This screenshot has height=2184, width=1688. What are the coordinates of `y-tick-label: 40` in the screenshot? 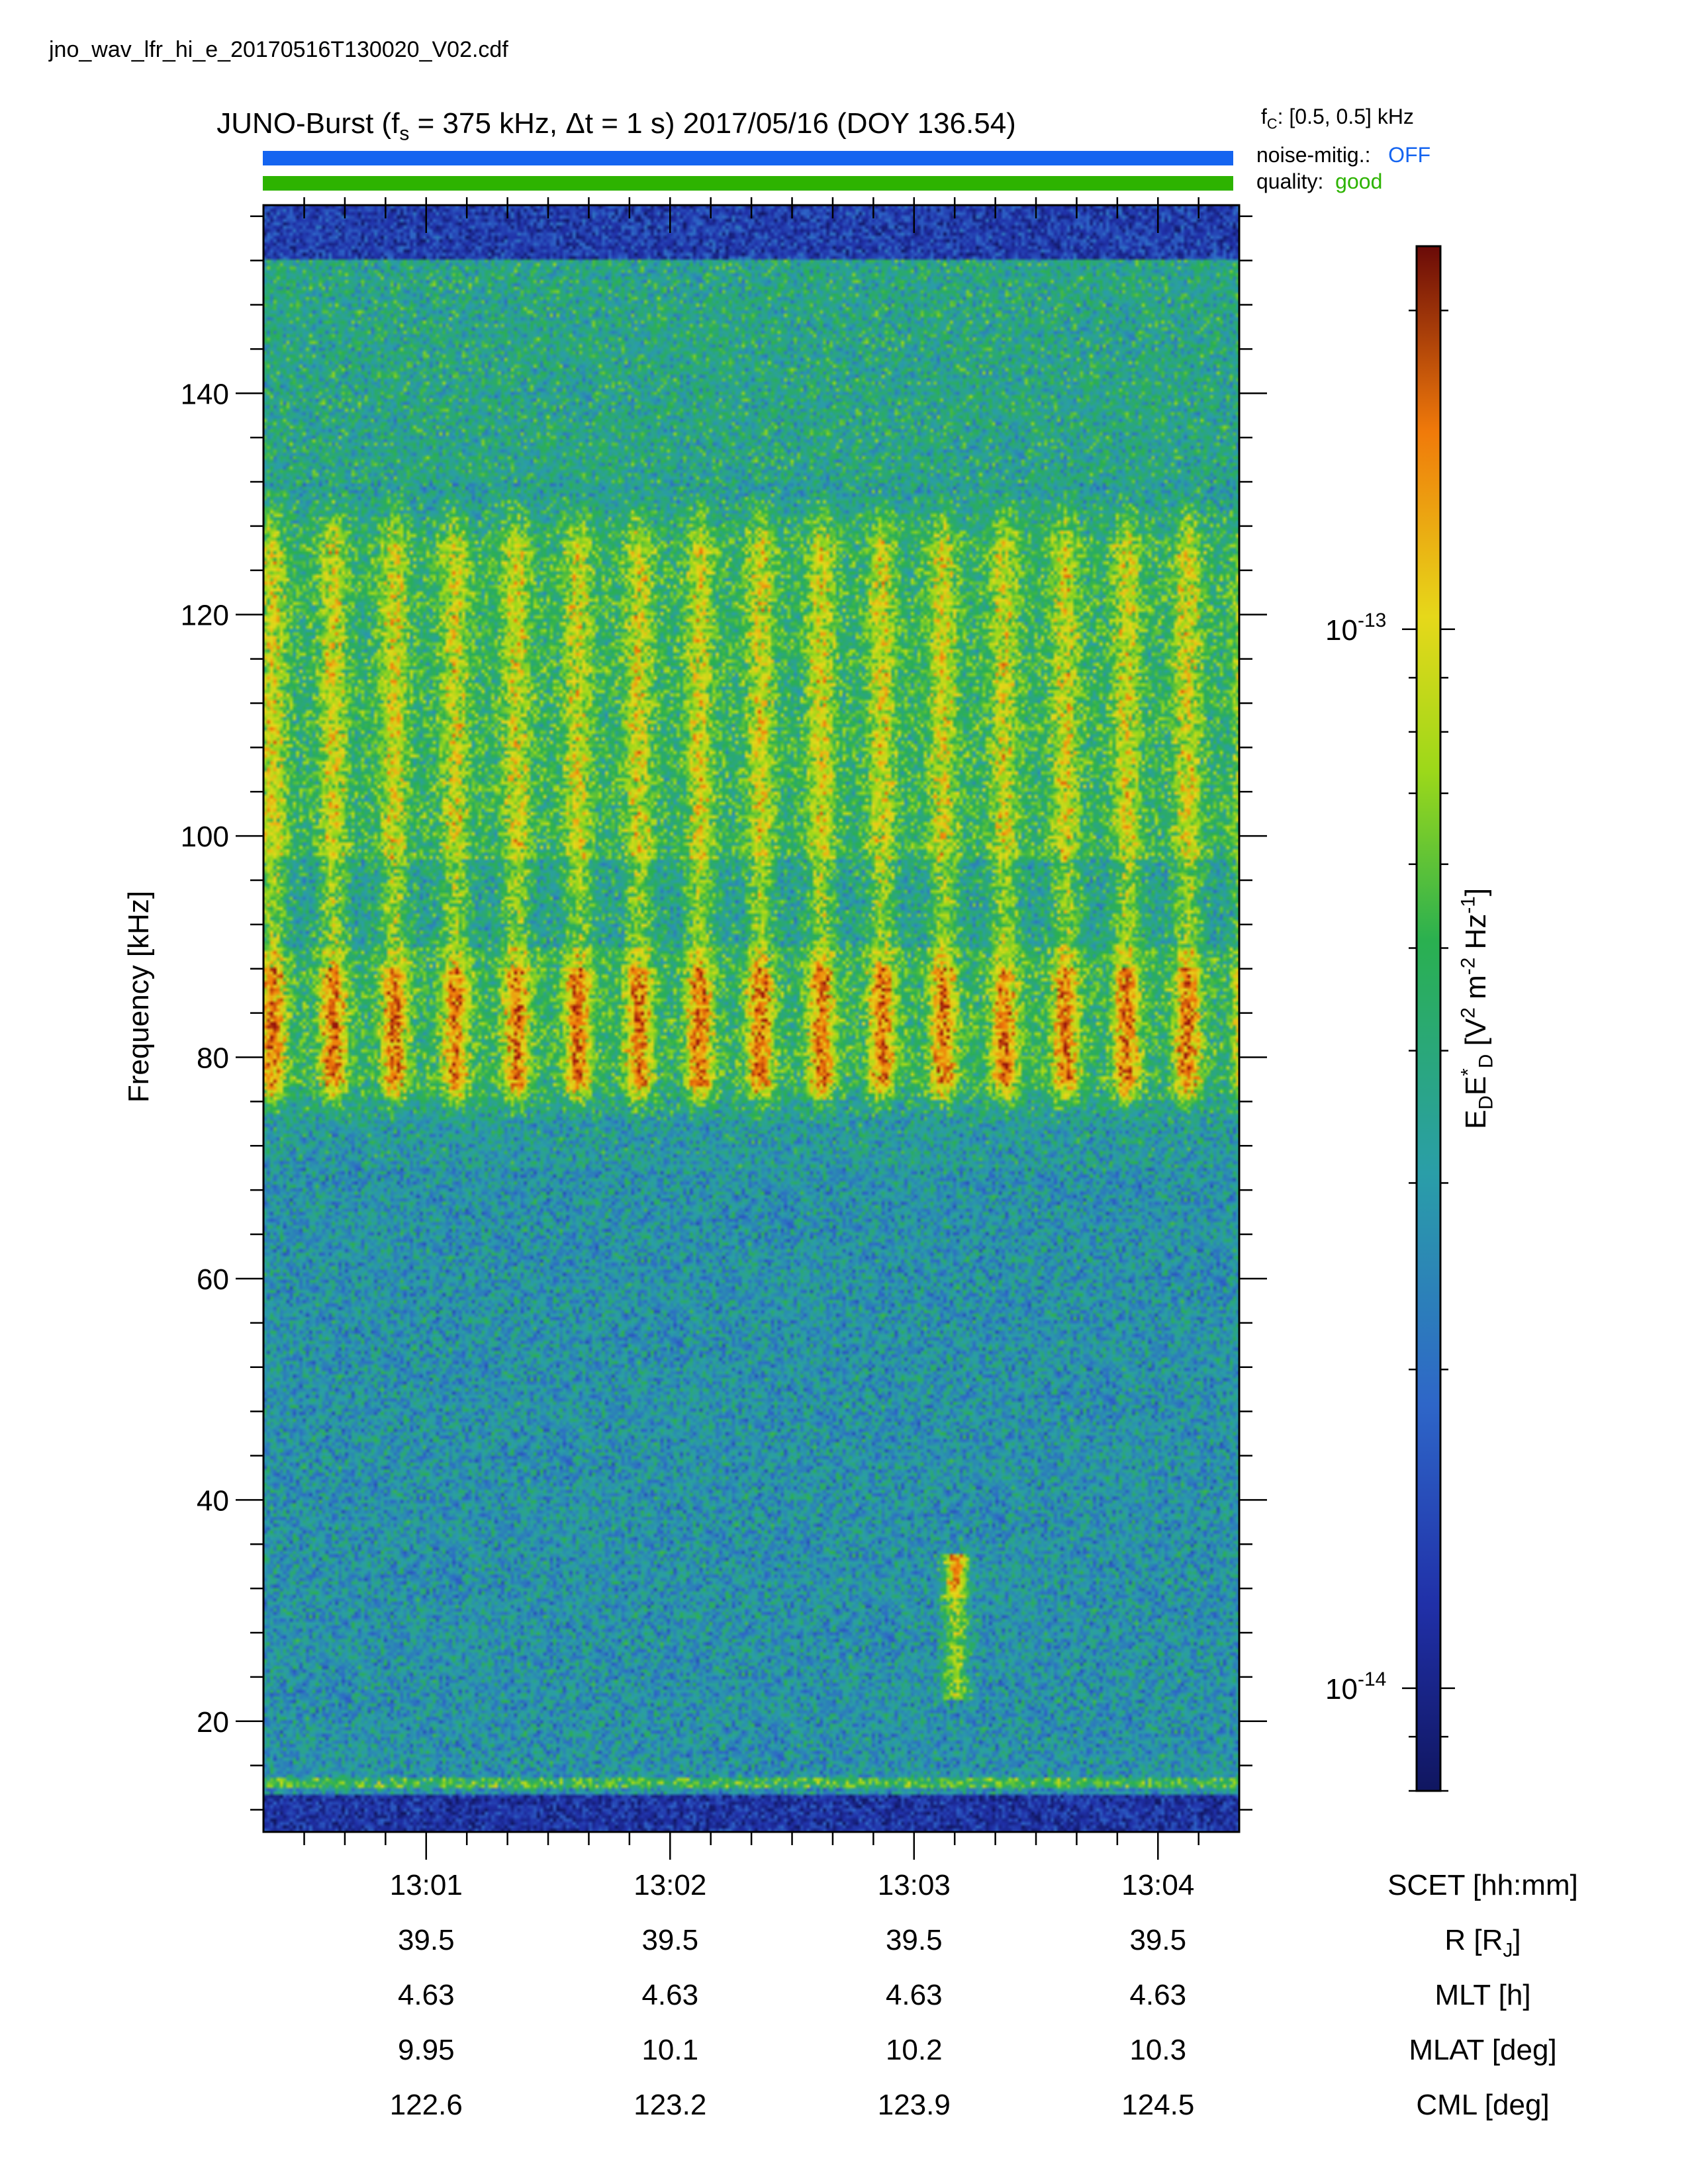 It's located at (213, 1501).